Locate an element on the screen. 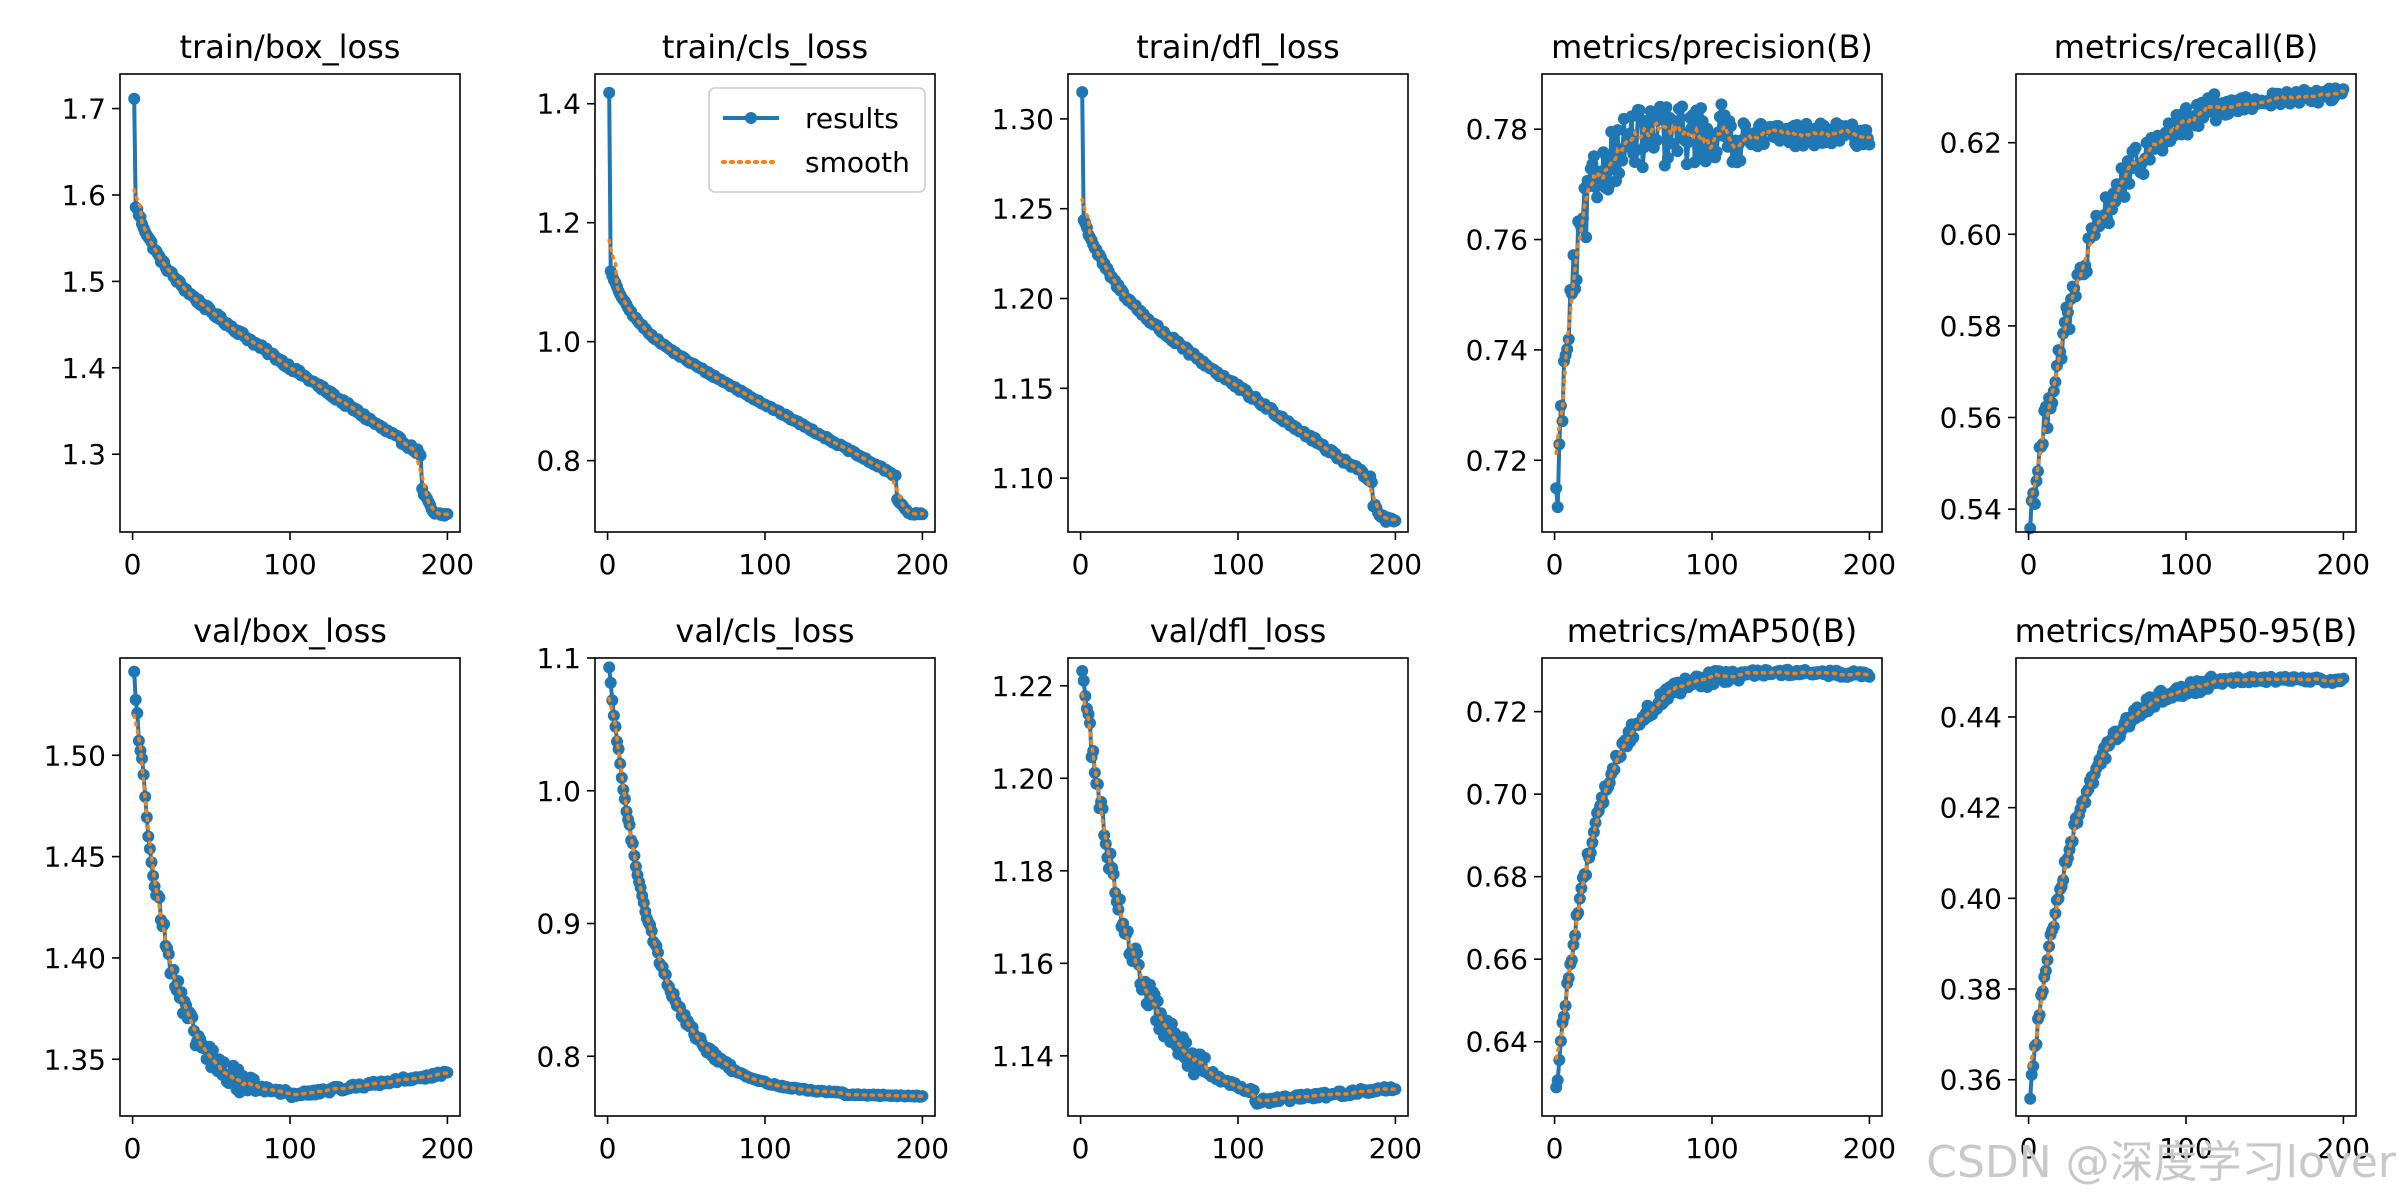 The width and height of the screenshot is (2400, 1200). y-tick-label: 1.40 is located at coordinates (75, 958).